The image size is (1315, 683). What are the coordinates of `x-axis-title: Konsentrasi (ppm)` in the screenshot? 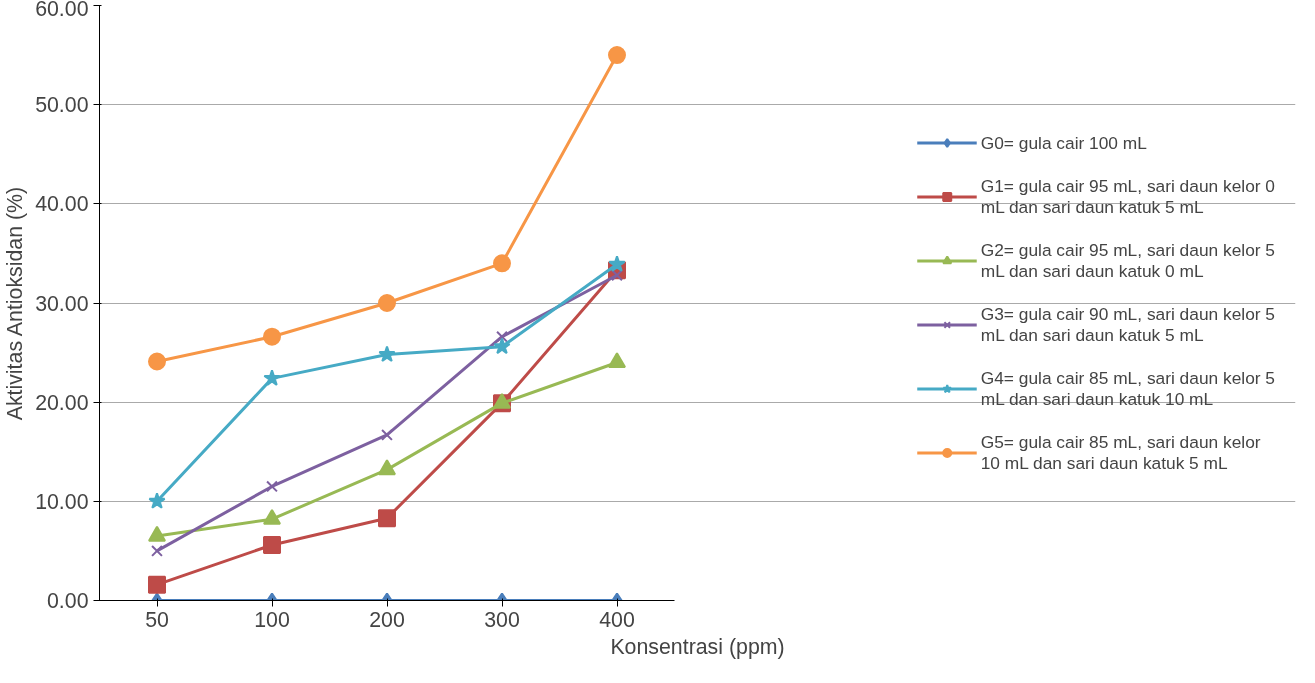 It's located at (697, 646).